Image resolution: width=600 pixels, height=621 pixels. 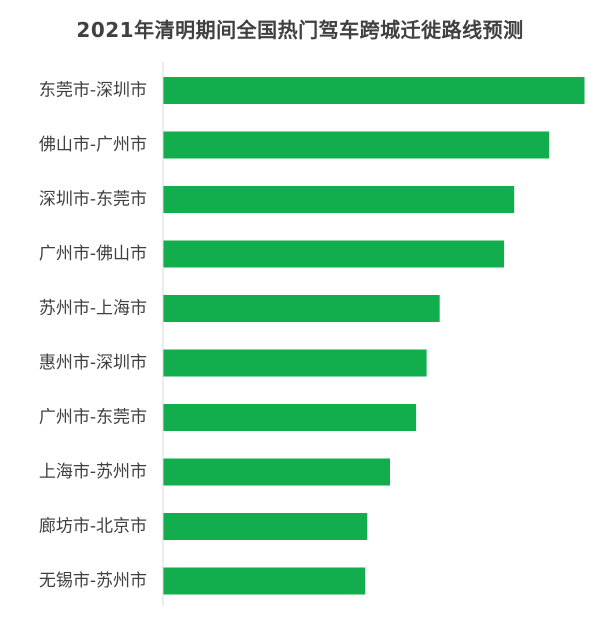 I want to click on category-label-10: 无锡市-苏州市, so click(x=93, y=581).